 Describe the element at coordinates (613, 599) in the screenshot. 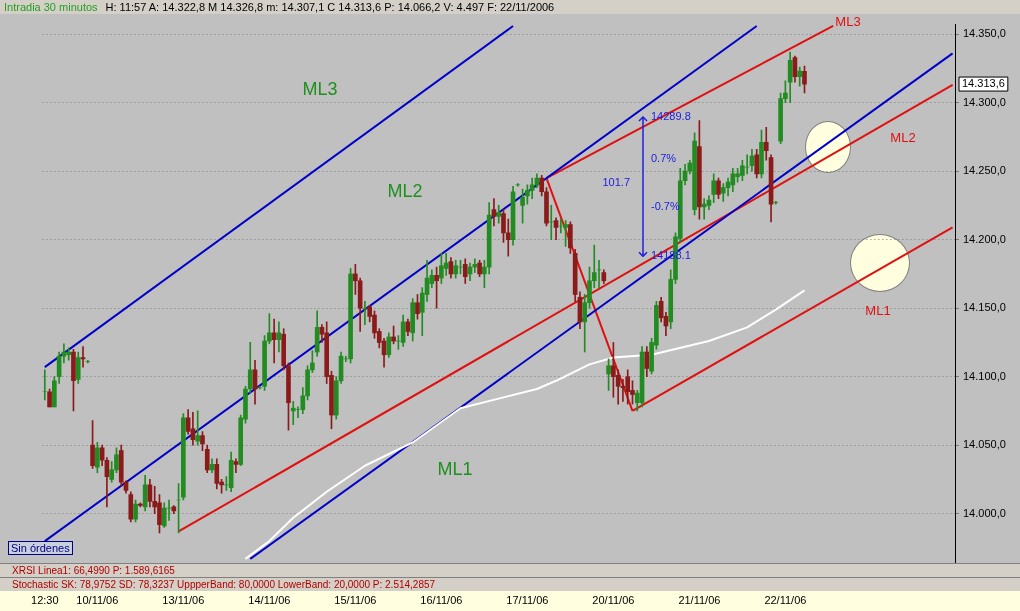

I see `x-tick-label: 20/11/06` at that location.